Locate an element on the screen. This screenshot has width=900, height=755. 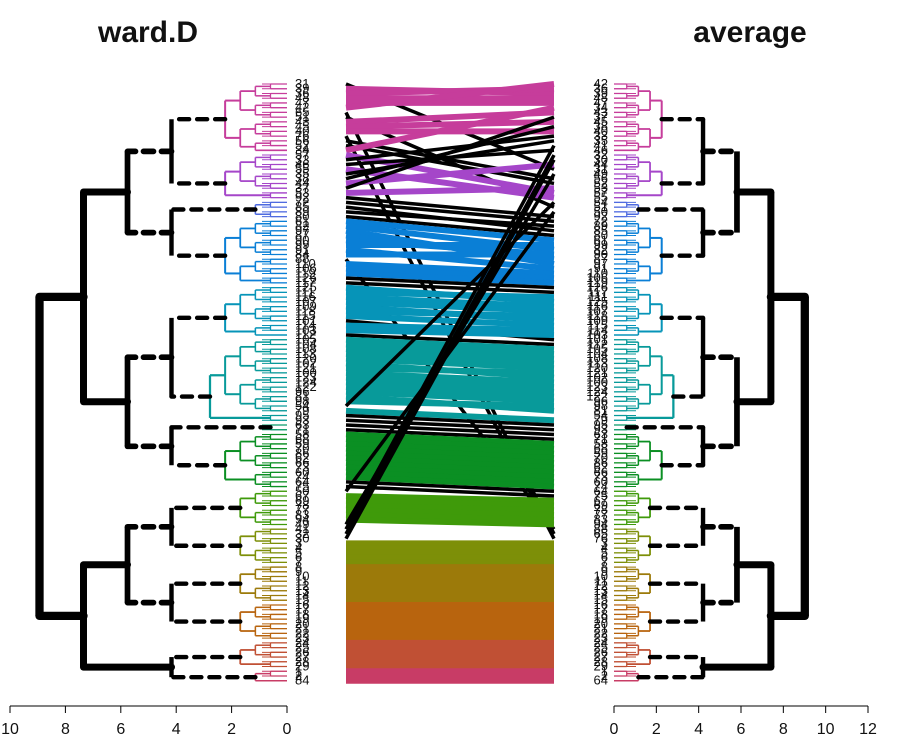
right-leaf-label: 121 is located at coordinates (597, 372).